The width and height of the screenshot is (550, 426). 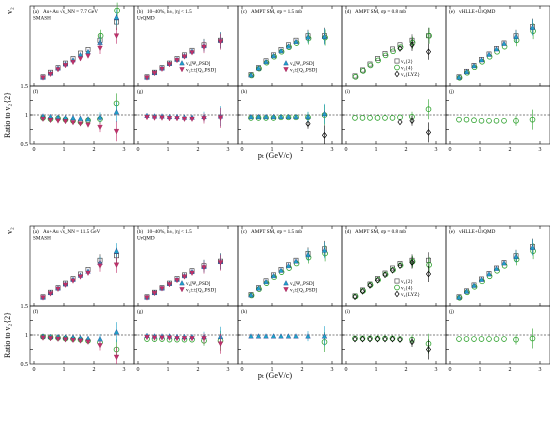 What do you see at coordinates (25, 365) in the screenshot?
I see `y-tick-label: 0.5` at bounding box center [25, 365].